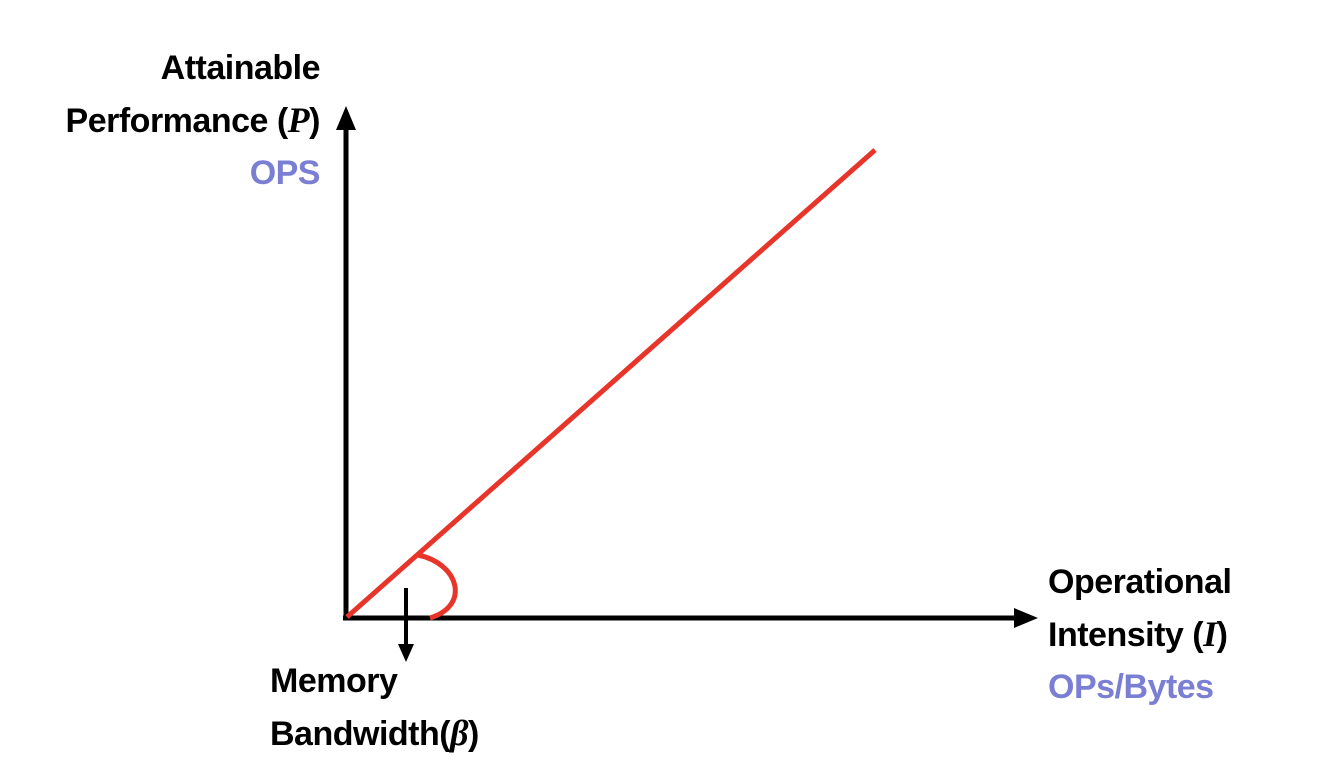 Image resolution: width=1324 pixels, height=760 pixels. What do you see at coordinates (459, 733) in the screenshot?
I see `beta-symbol: β` at bounding box center [459, 733].